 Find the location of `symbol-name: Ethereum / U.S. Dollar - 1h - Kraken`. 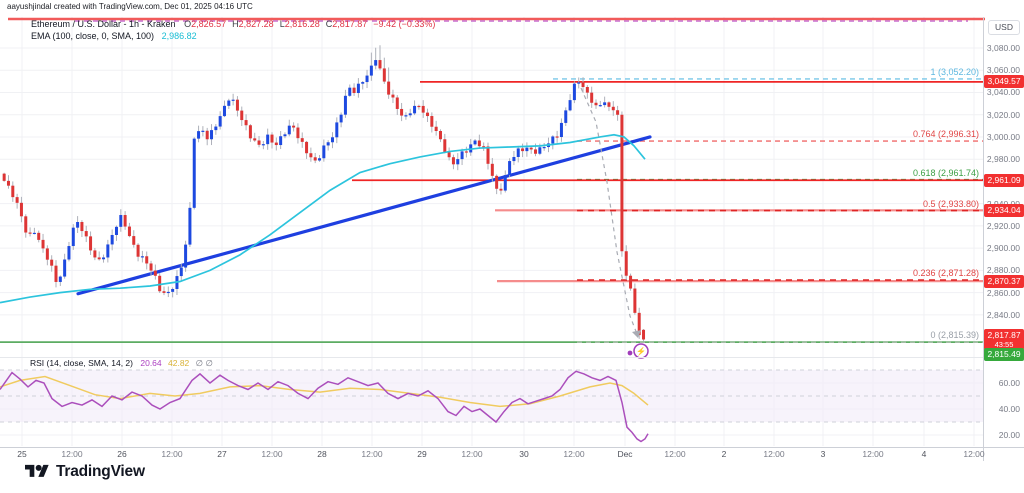

symbol-name: Ethereum / U.S. Dollar - 1h - Kraken is located at coordinates (103, 24).